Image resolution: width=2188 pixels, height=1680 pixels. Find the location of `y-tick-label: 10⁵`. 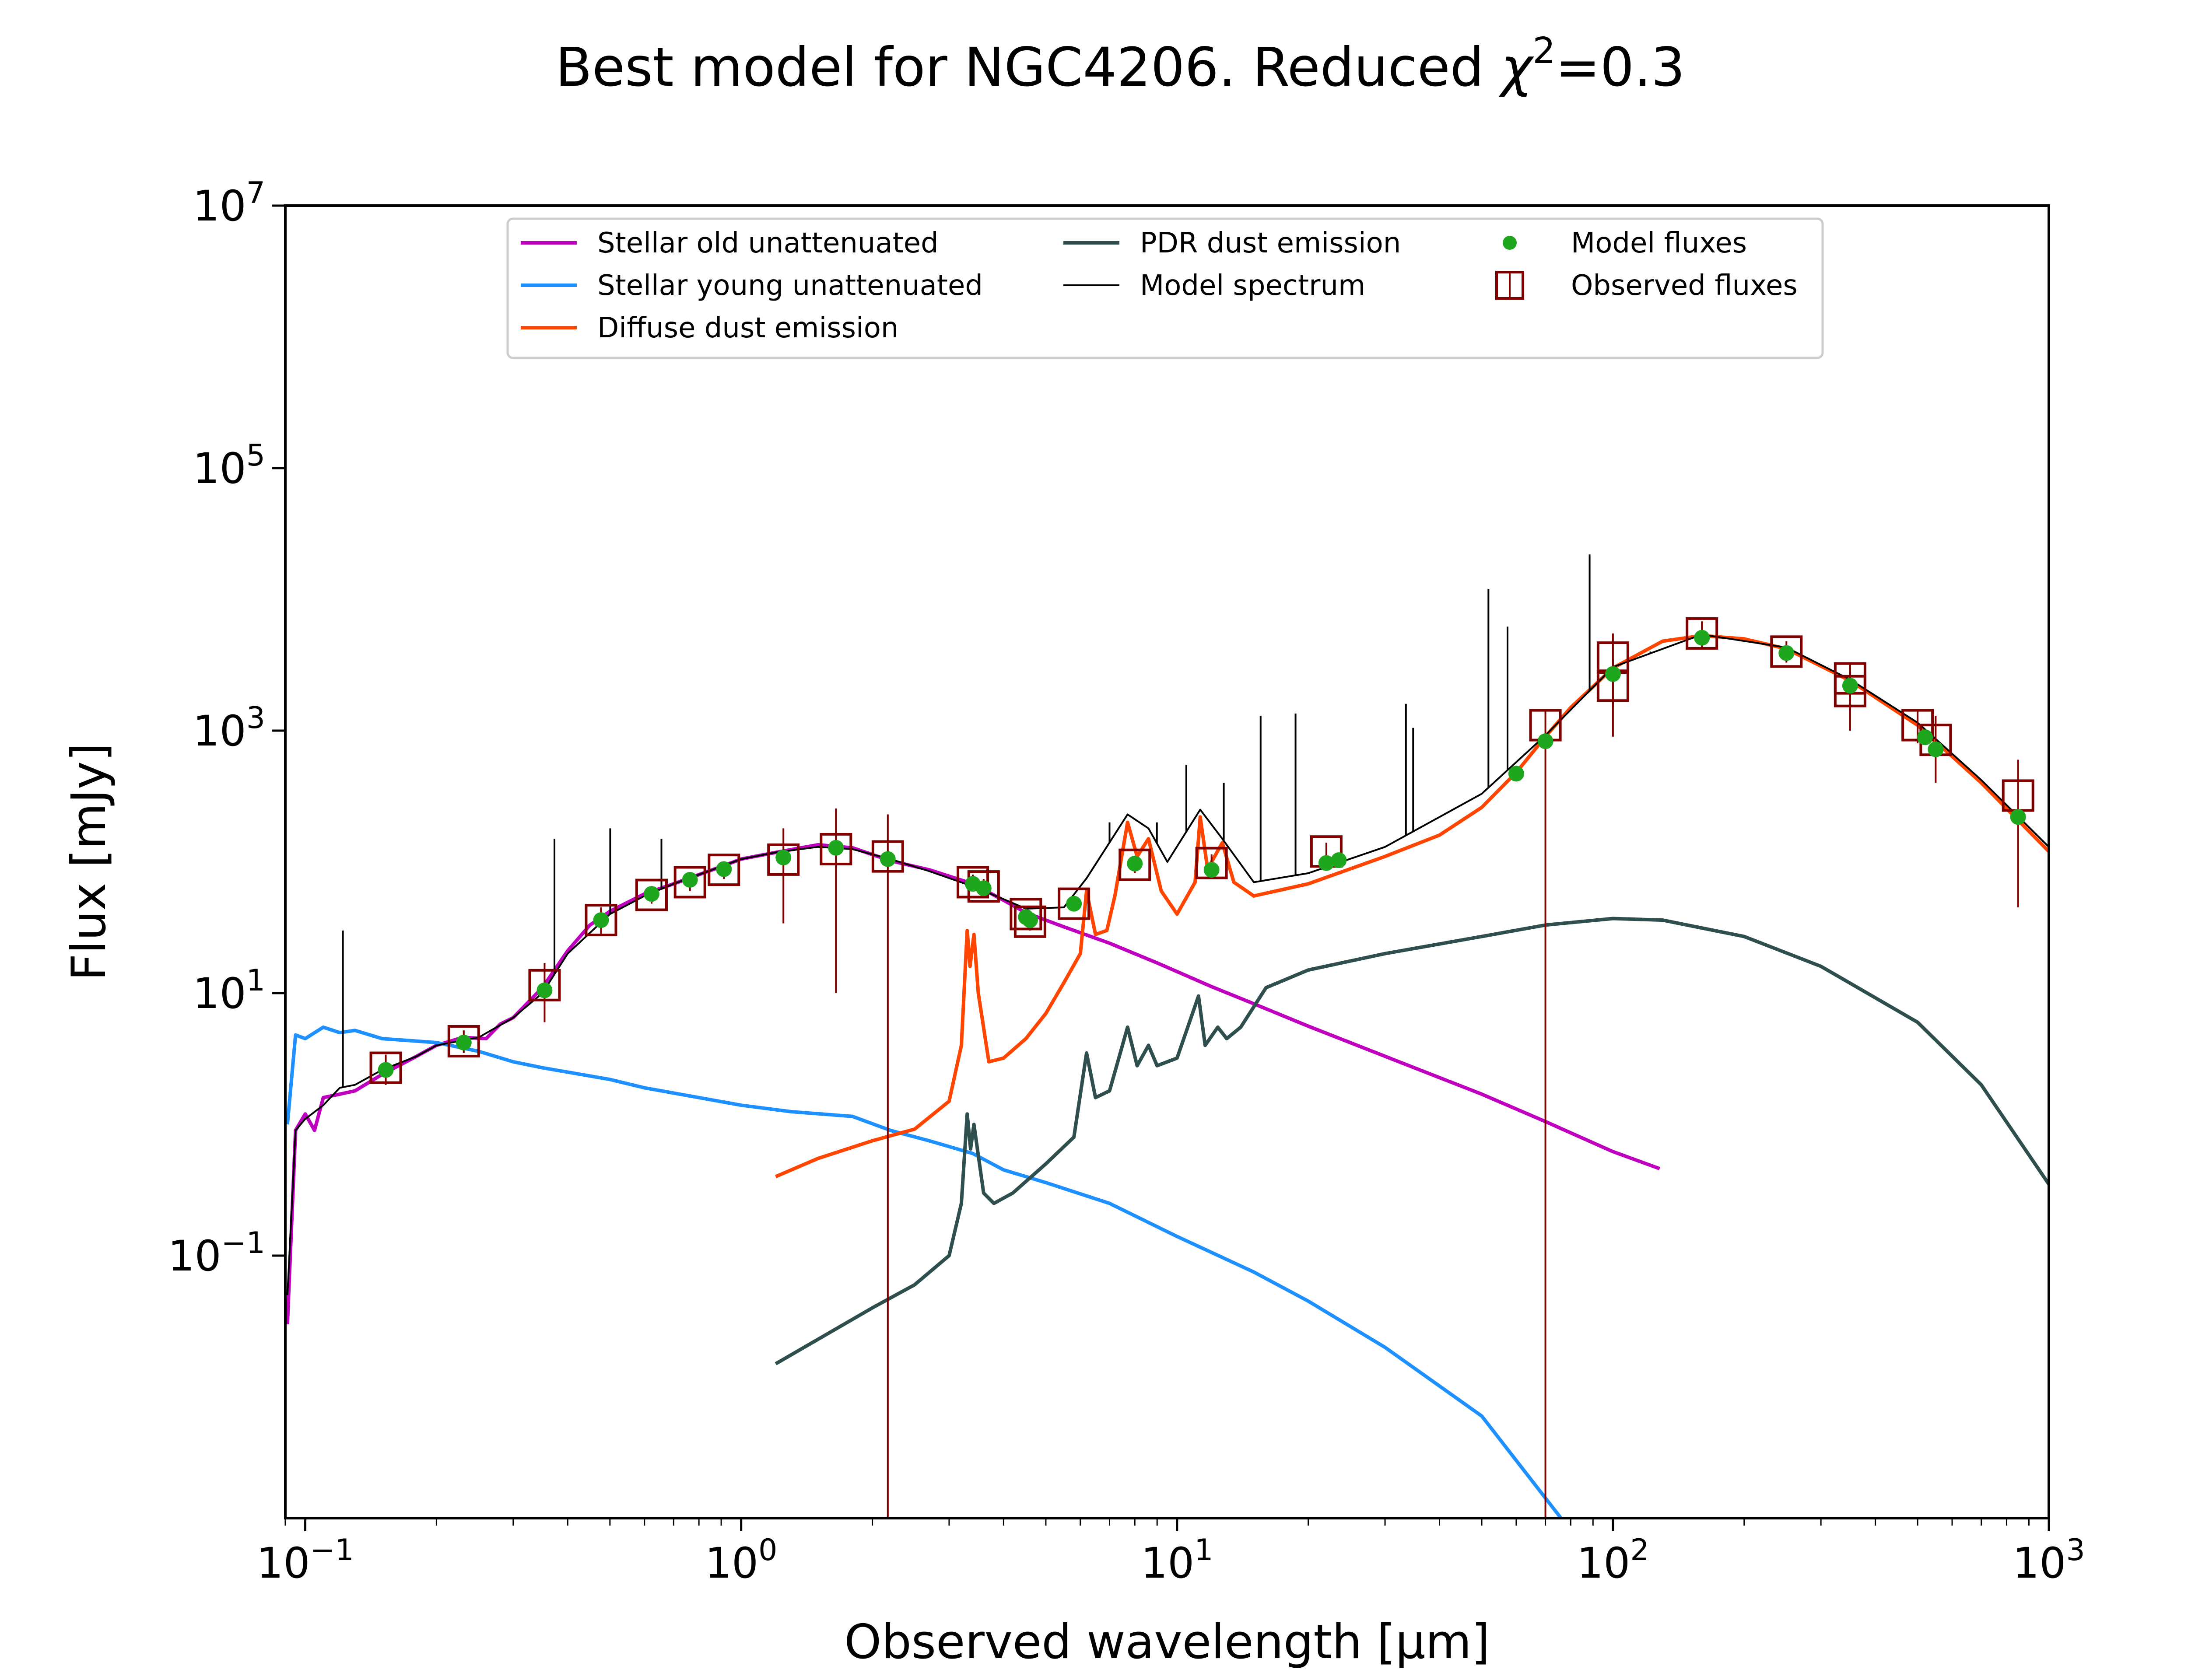

y-tick-label: 10⁵ is located at coordinates (229, 465).